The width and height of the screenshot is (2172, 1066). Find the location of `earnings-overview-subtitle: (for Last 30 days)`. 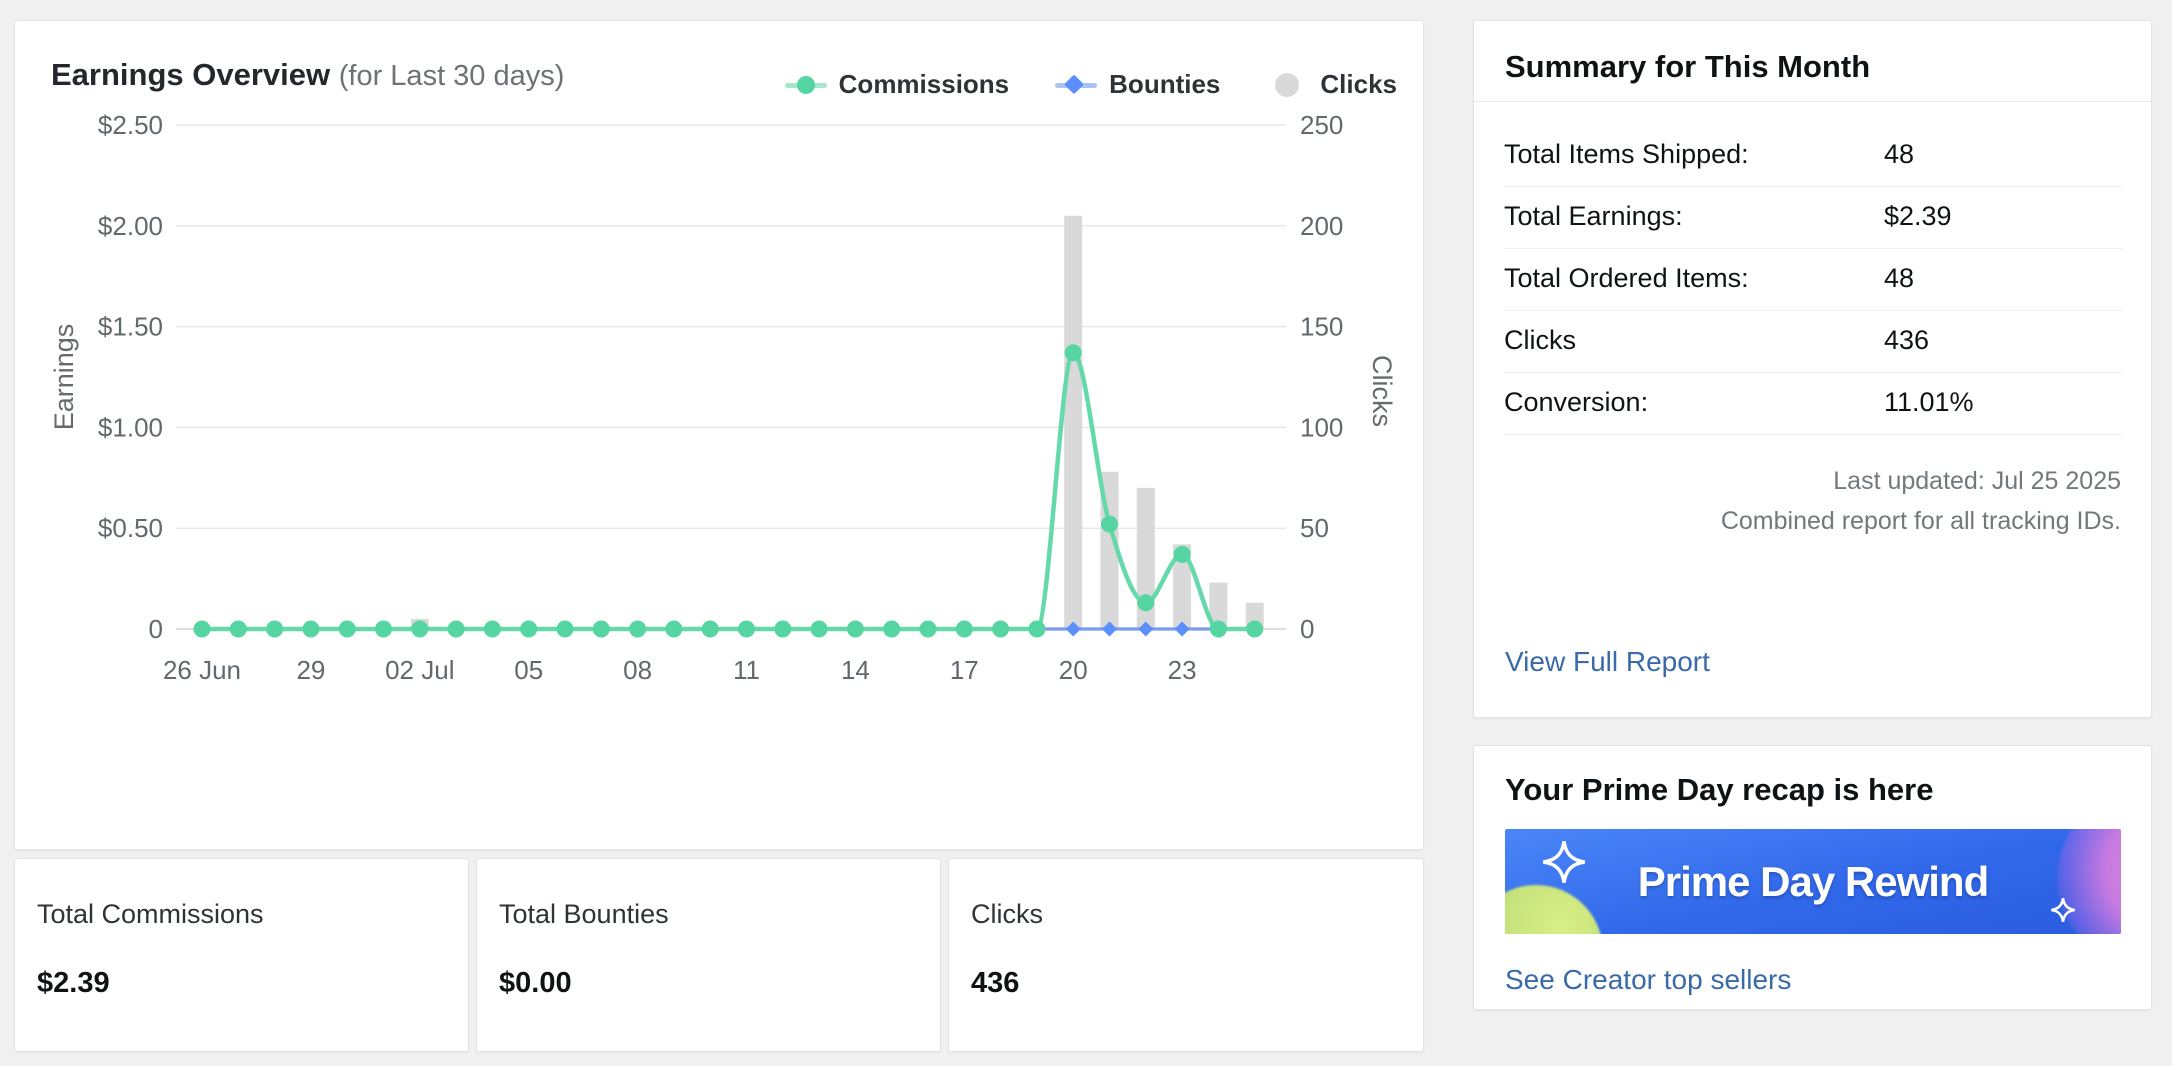

earnings-overview-subtitle: (for Last 30 days) is located at coordinates (451, 76).